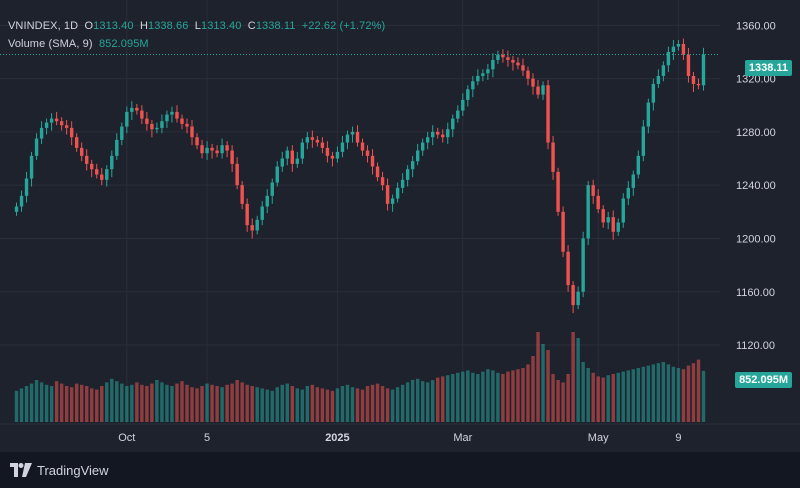  What do you see at coordinates (337, 438) in the screenshot?
I see `time-tick-label: 2025` at bounding box center [337, 438].